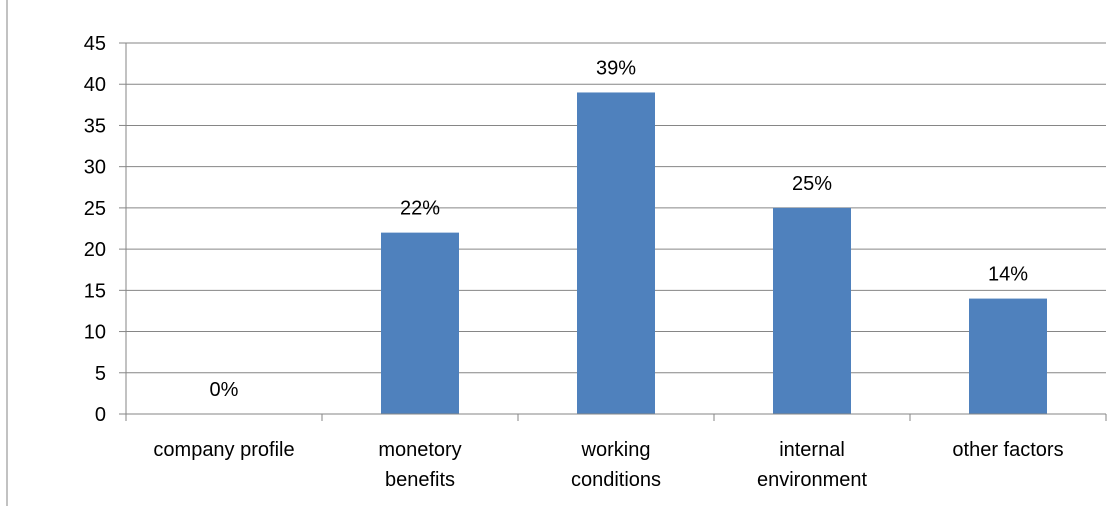 Image resolution: width=1110 pixels, height=506 pixels. What do you see at coordinates (419, 450) in the screenshot?
I see `x-category-label: monetory` at bounding box center [419, 450].